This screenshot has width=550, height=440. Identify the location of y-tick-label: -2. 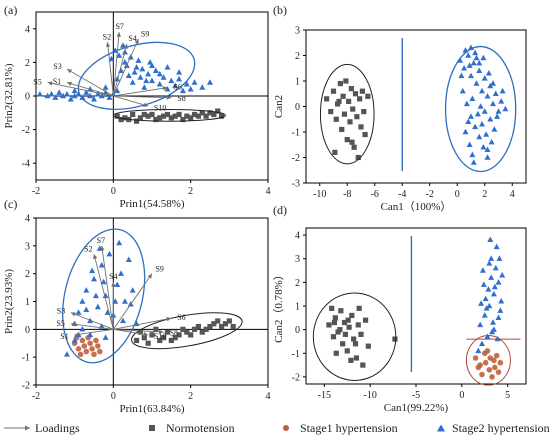
(296, 158).